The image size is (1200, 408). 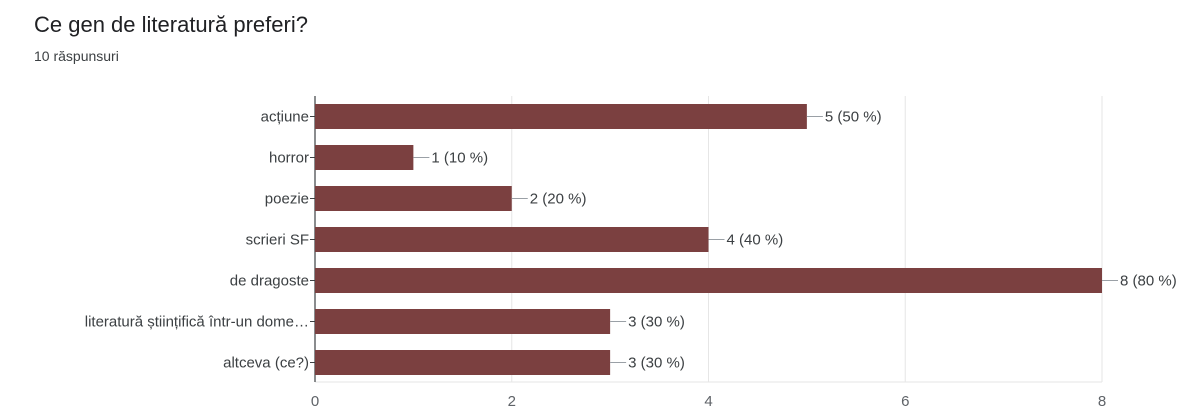 I want to click on category-label: acțiune, so click(x=285, y=117).